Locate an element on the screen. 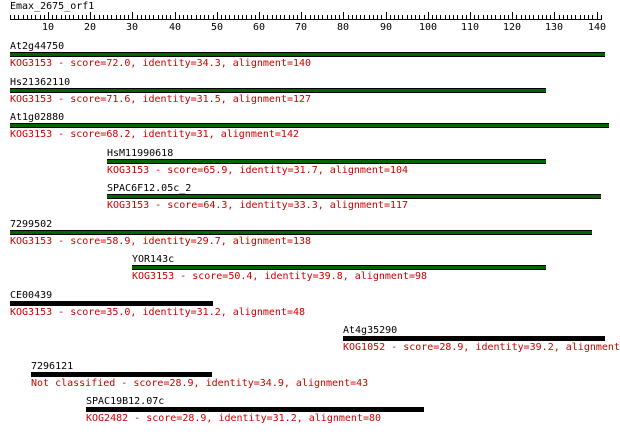 This screenshot has width=620, height=437. tick-label: 130 is located at coordinates (554, 27).